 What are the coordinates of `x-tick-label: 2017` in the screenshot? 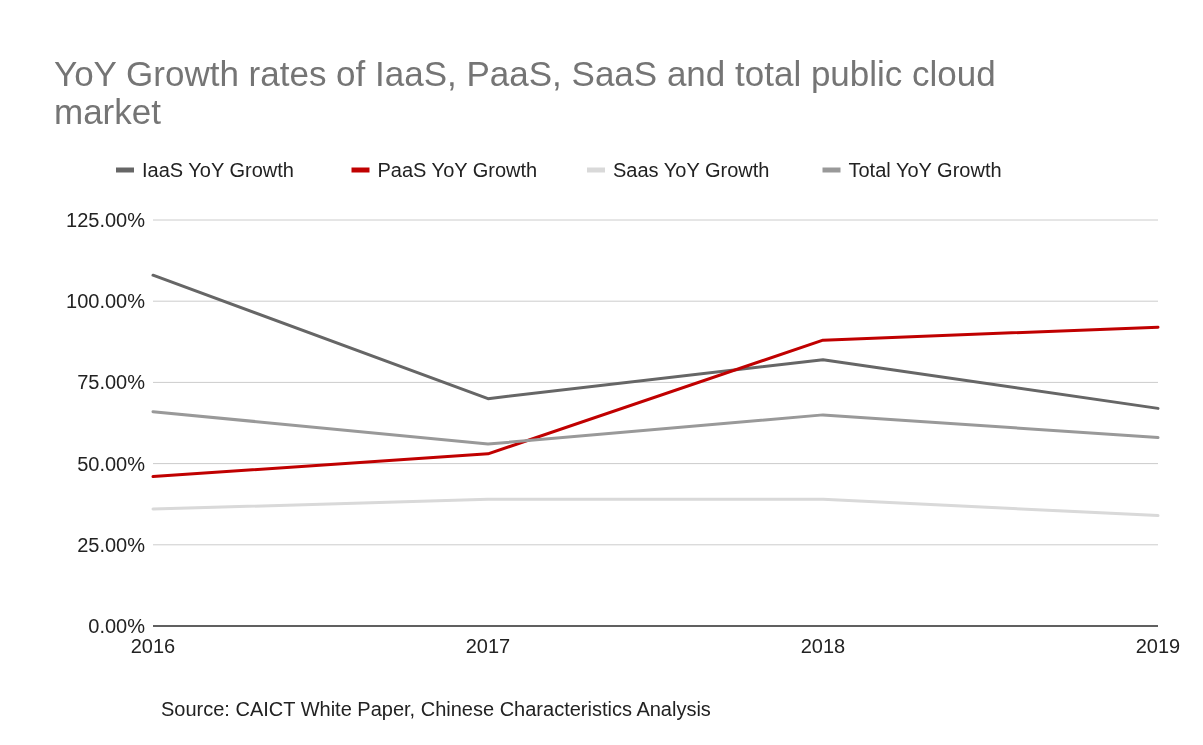 It's located at (488, 646).